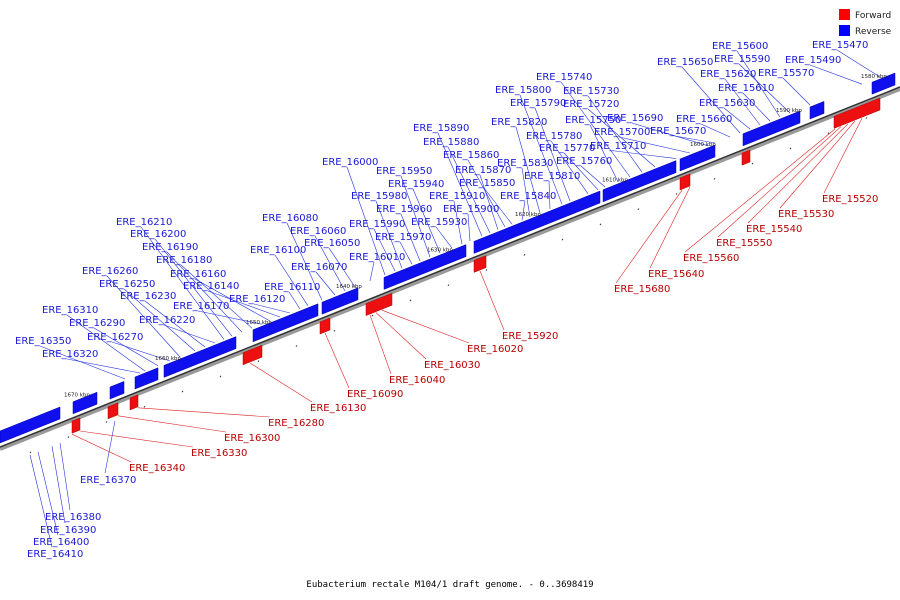  I want to click on gene-label-forward: ERE_16300, so click(252, 438).